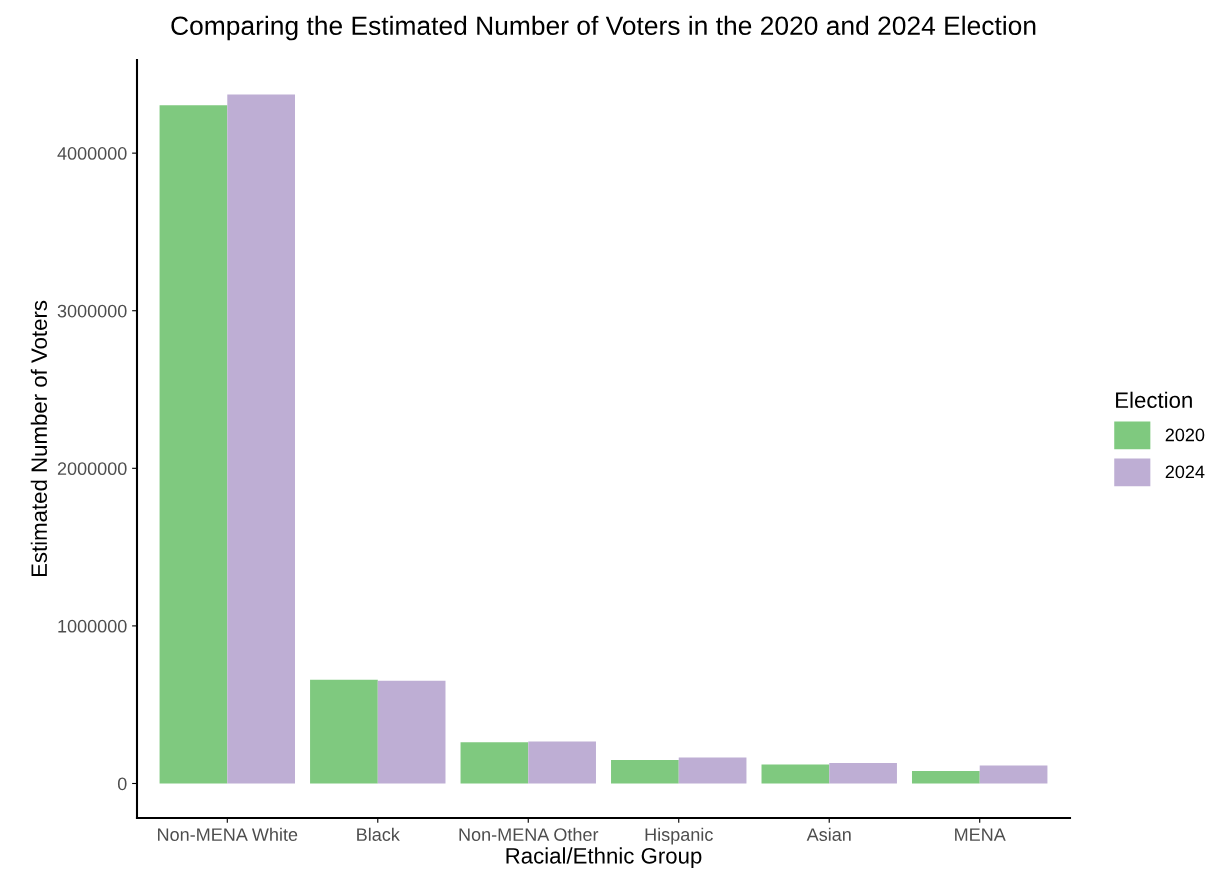  I want to click on x-axis-title: Racial/Ethnic Group, so click(604, 858).